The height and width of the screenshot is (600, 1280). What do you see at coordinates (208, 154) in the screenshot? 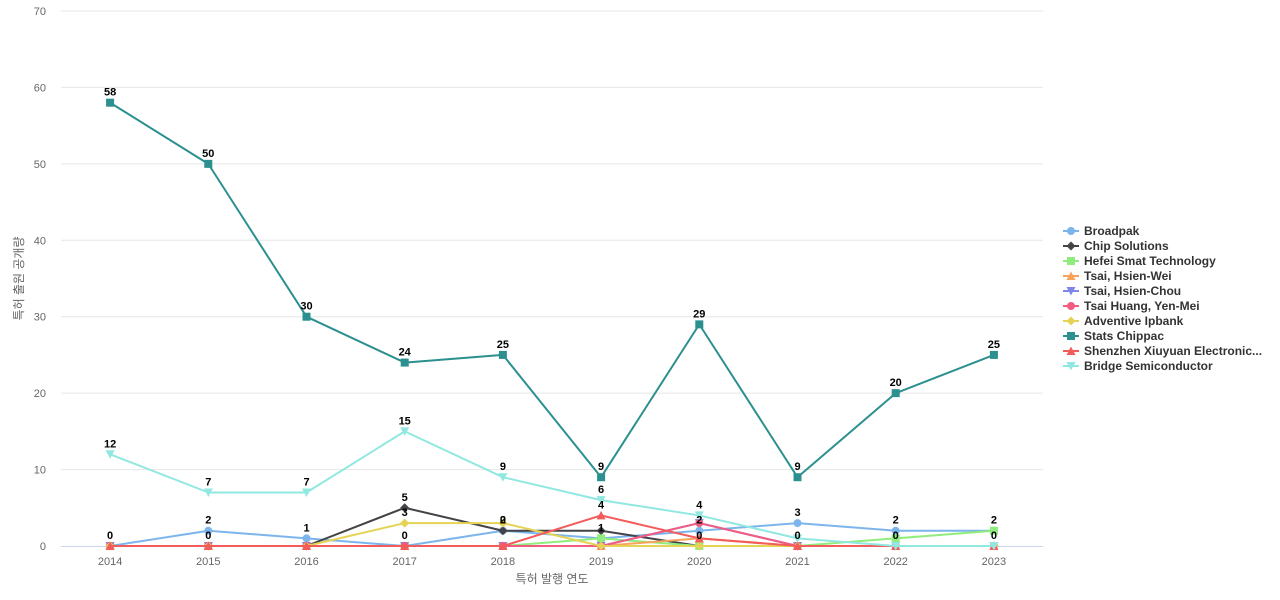
I see `data-label: 50` at bounding box center [208, 154].